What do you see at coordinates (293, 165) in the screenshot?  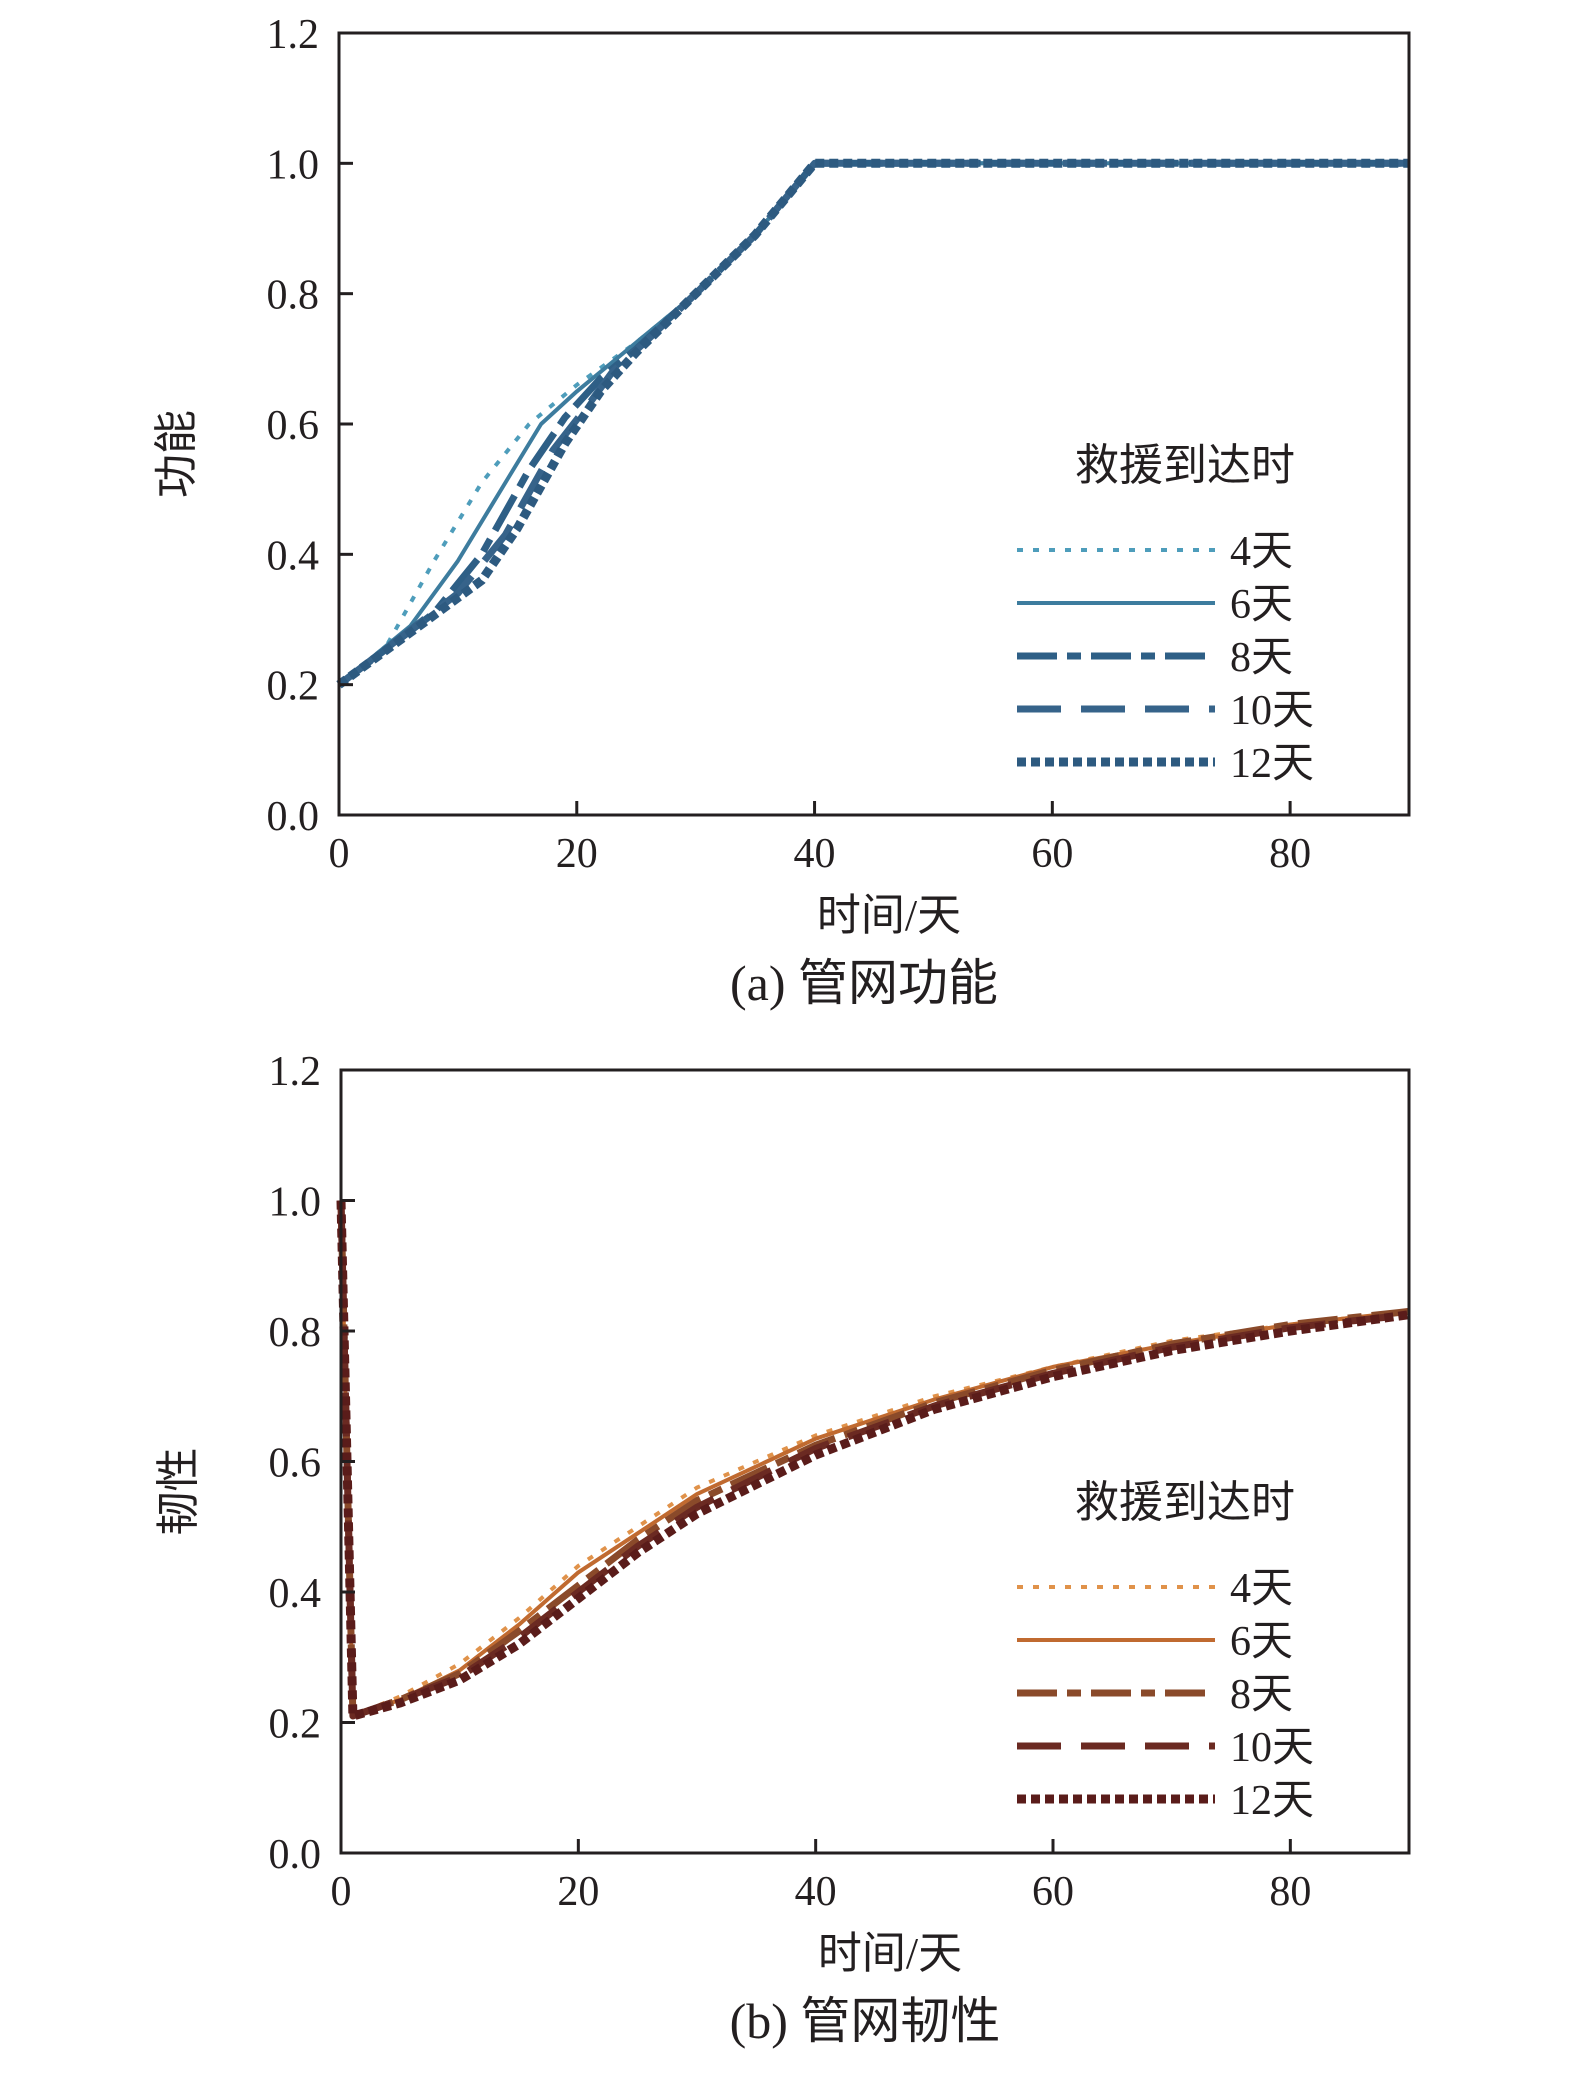 I see `y-tick-label-0-5: 1.0` at bounding box center [293, 165].